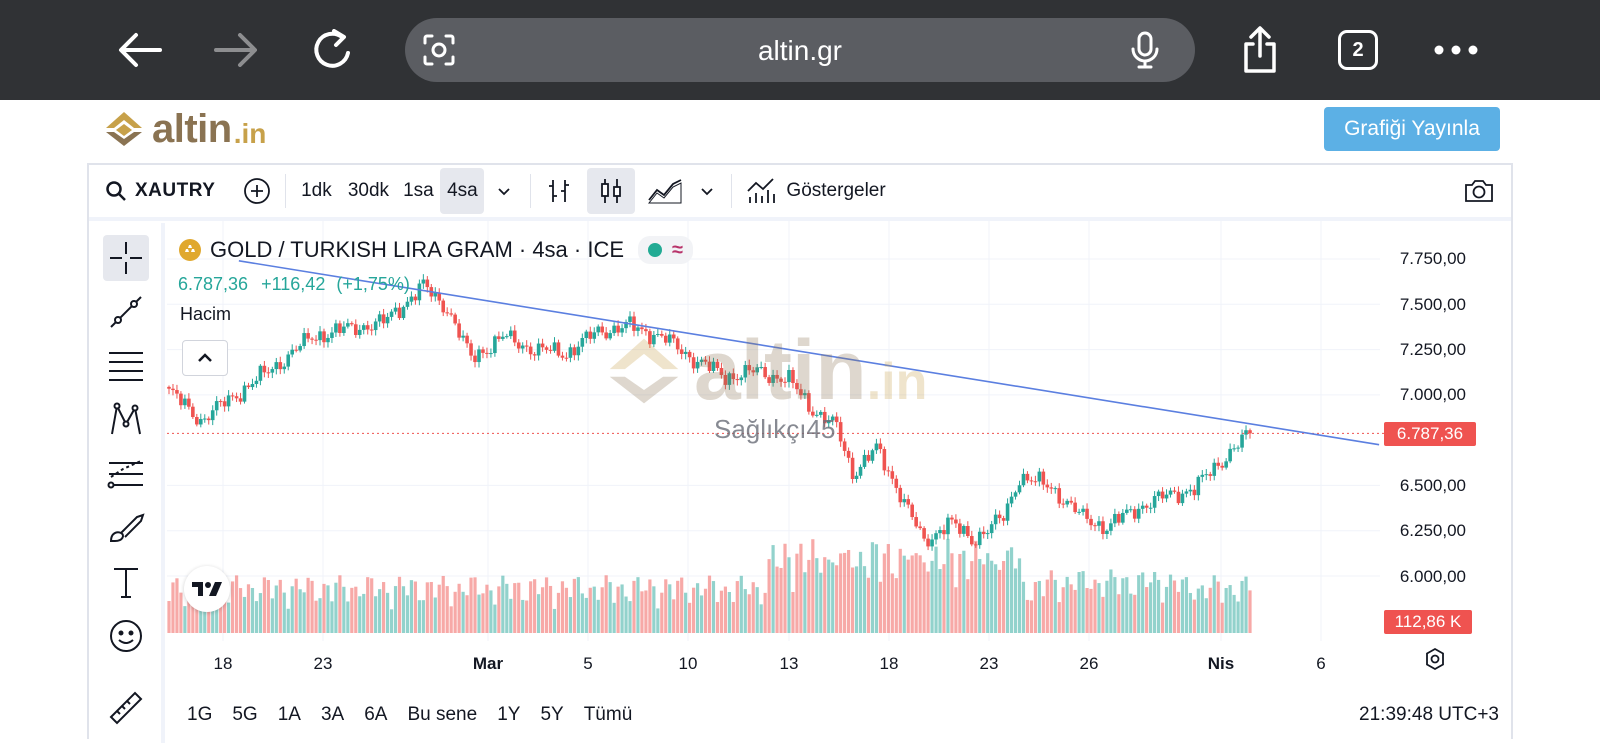 The height and width of the screenshot is (743, 1600). What do you see at coordinates (190, 250) in the screenshot?
I see `gold-bars-icon` at bounding box center [190, 250].